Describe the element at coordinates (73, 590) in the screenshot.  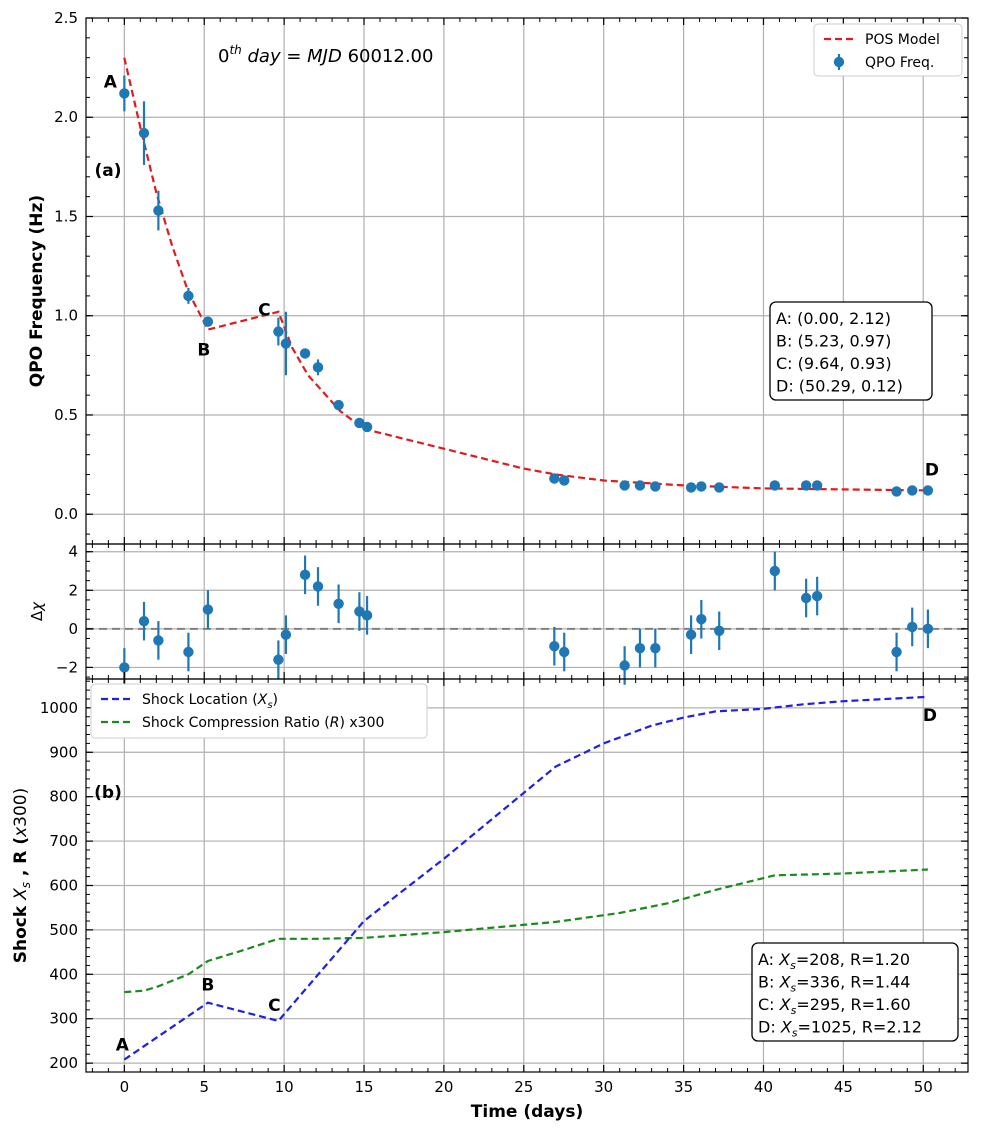
I see `panel-res-ytick-label: 2` at that location.